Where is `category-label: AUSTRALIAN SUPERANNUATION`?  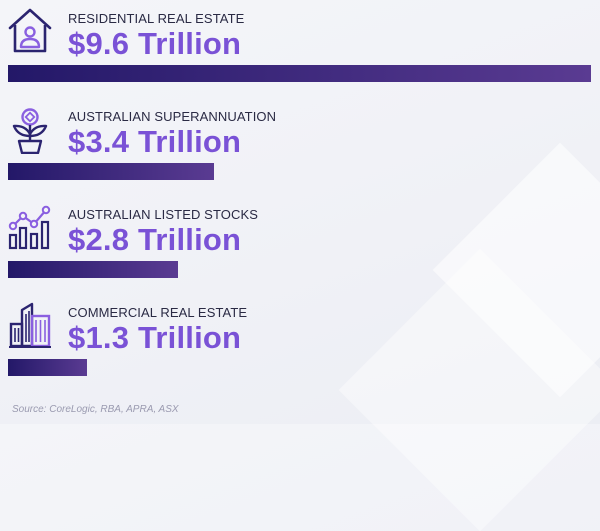
category-label: AUSTRALIAN SUPERANNUATION is located at coordinates (172, 116).